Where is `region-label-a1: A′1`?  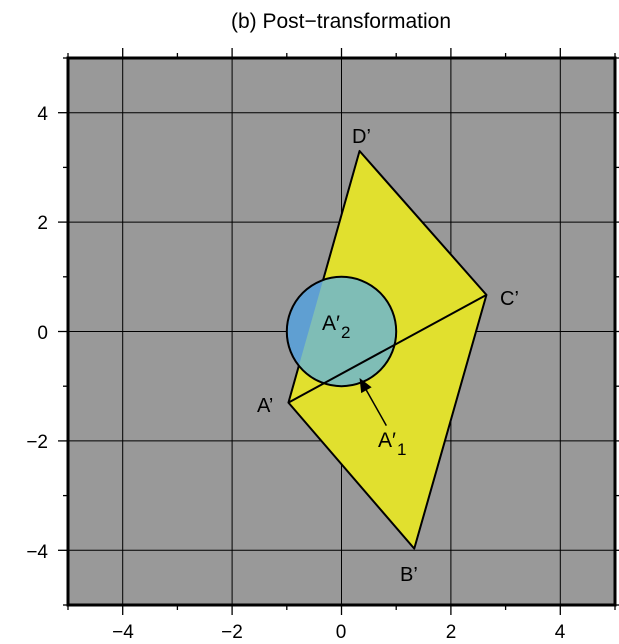
region-label-a1: A′1 is located at coordinates (392, 444).